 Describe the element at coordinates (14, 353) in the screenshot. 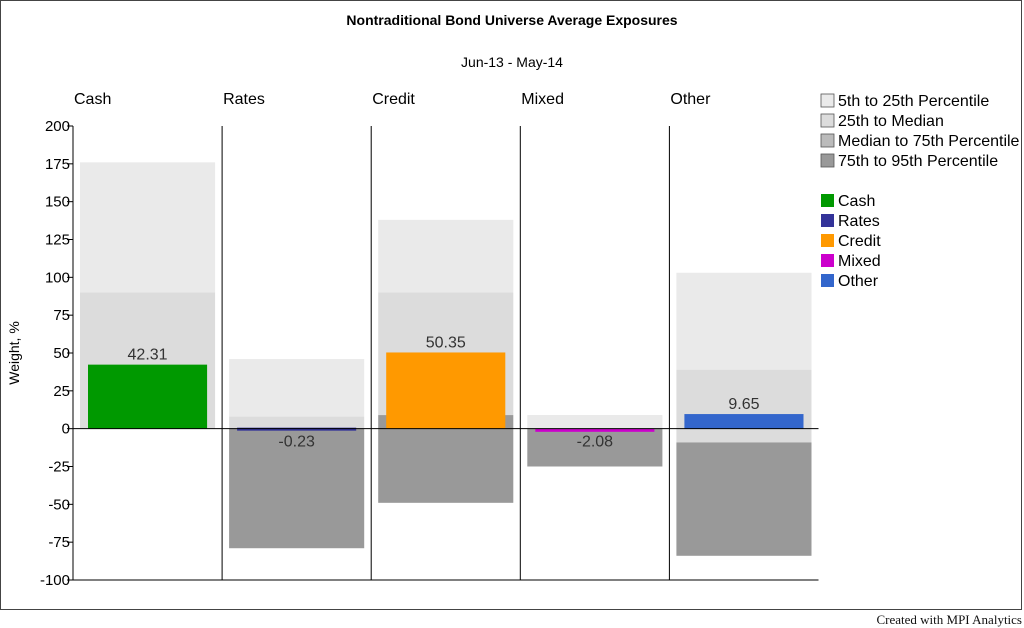

I see `y-axis-title: Weight, %` at that location.